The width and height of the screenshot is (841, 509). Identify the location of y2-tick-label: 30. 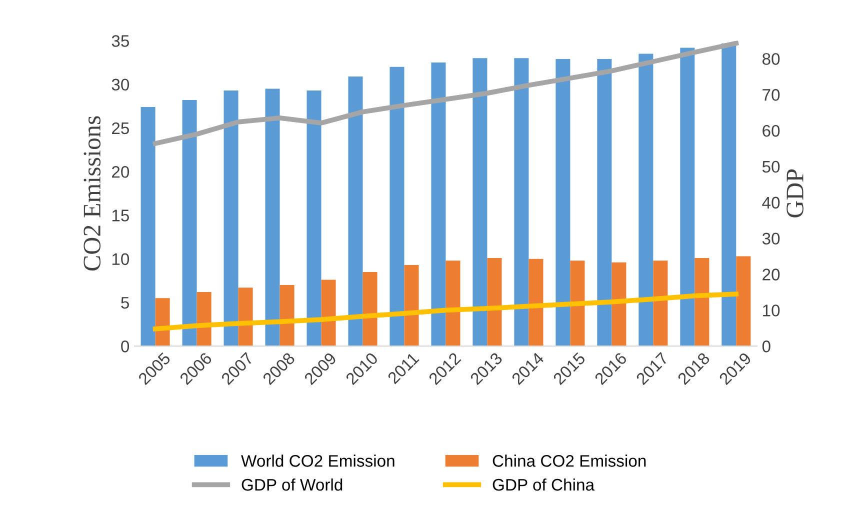
(771, 238).